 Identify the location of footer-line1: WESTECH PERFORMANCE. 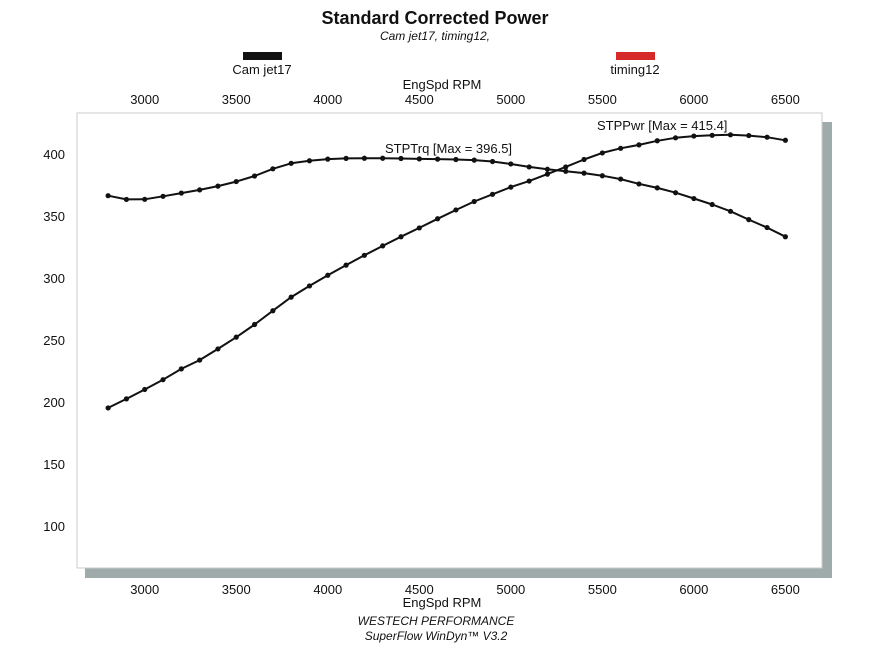
(437, 621).